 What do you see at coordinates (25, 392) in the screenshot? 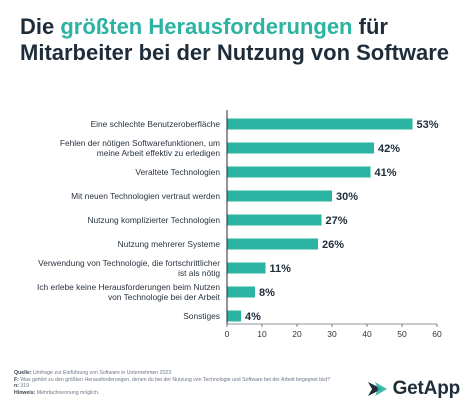
I see `footnote-note-label: Hinweis:` at bounding box center [25, 392].